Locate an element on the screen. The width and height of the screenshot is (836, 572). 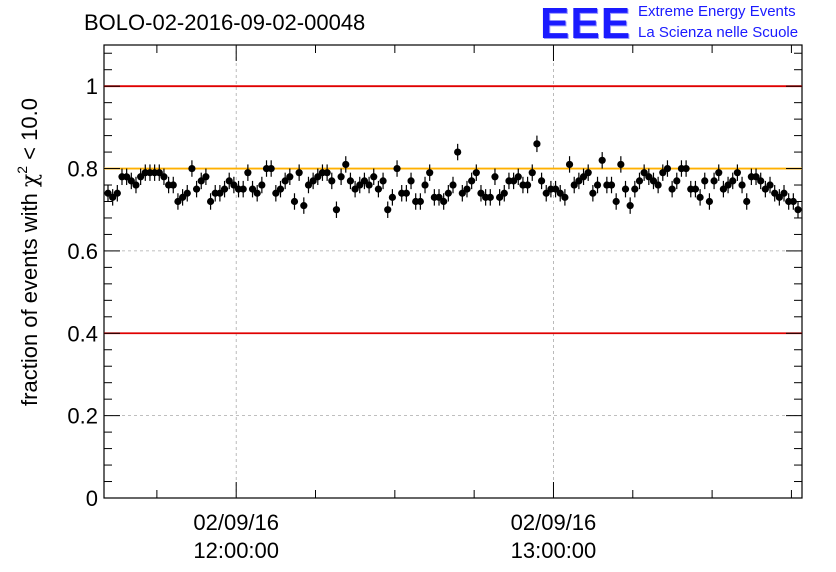
logo-text-line2: La Scienza nelle Scuole is located at coordinates (718, 32).